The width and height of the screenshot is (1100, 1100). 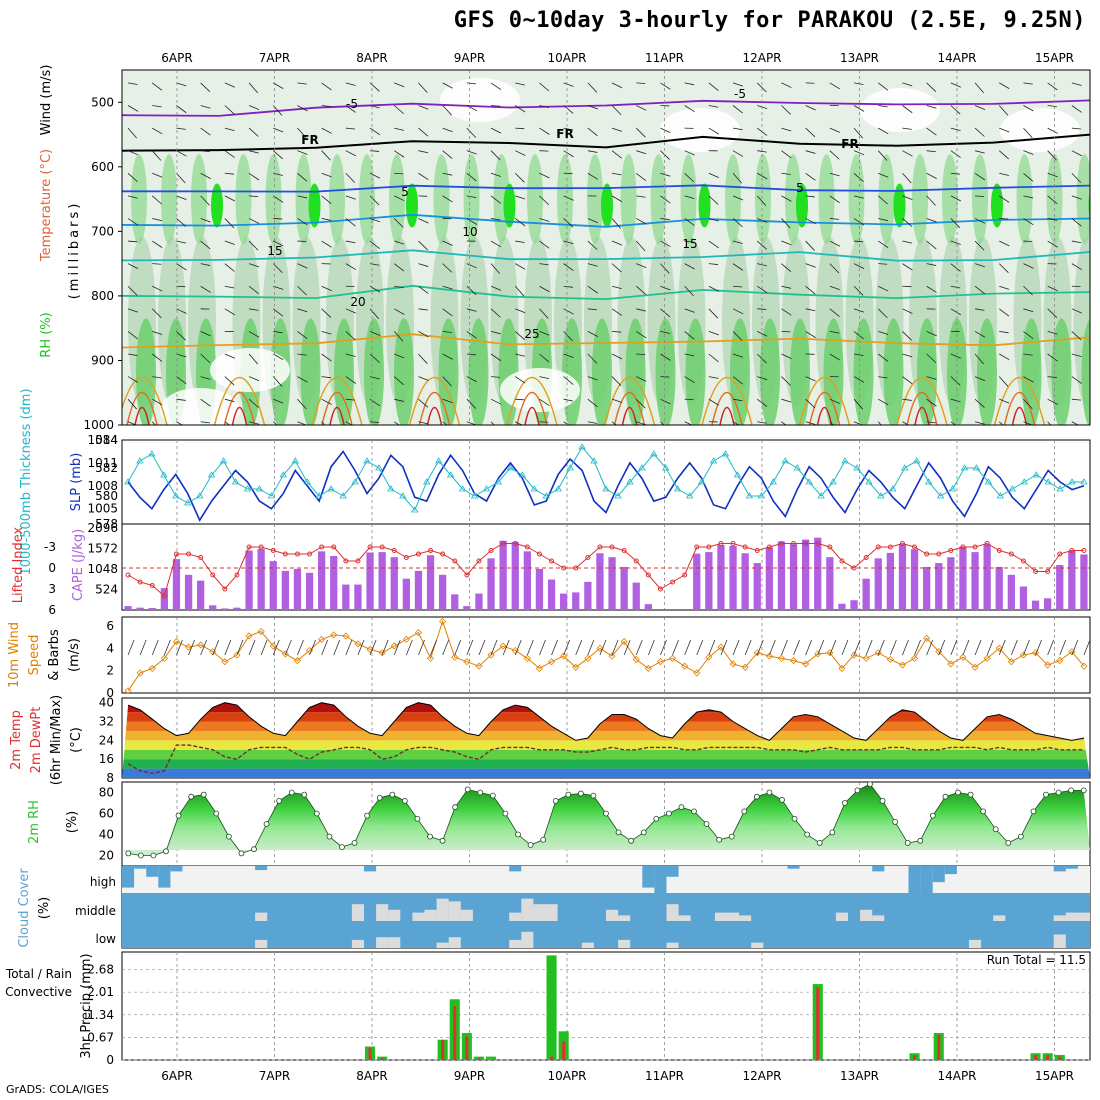 What do you see at coordinates (239, 415) in the screenshot?
I see `isotherm-loop` at bounding box center [239, 415].